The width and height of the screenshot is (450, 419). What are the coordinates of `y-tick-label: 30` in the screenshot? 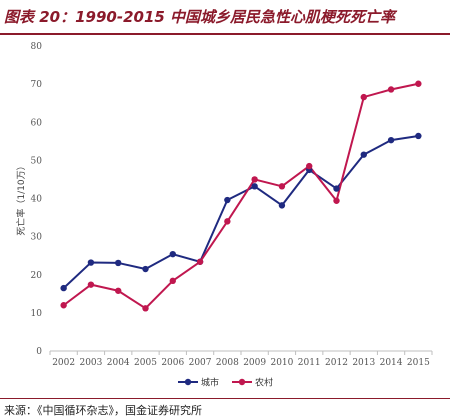 It's located at (37, 238).